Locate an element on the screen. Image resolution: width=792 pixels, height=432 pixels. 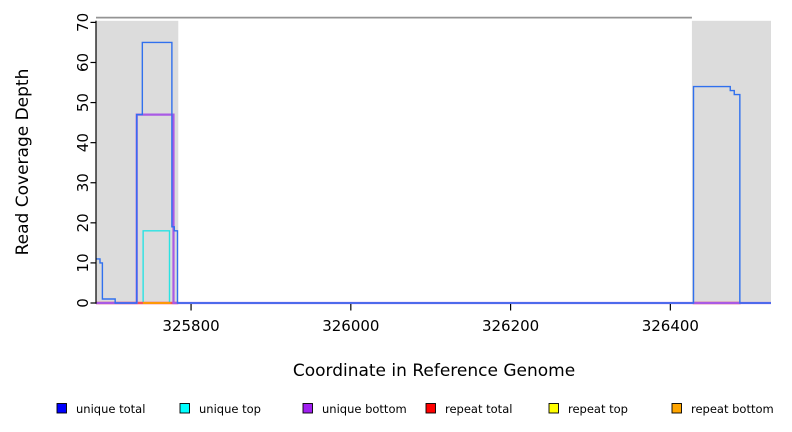
y-tick-label: 10 is located at coordinates (83, 262).